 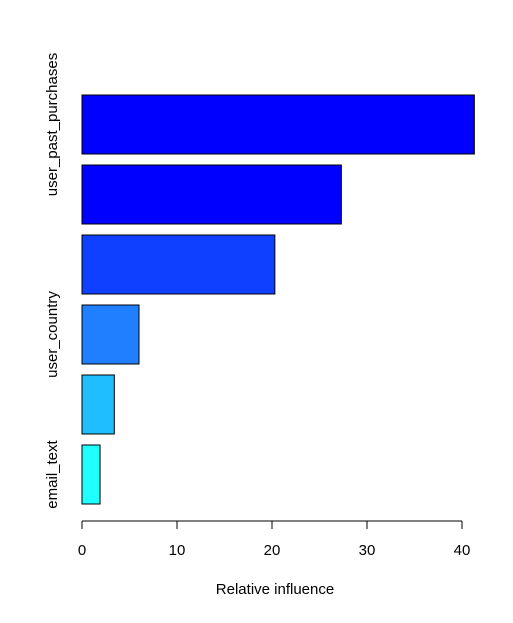 I want to click on category-label-user-past-purchases: user_past_purchases, so click(x=52, y=124).